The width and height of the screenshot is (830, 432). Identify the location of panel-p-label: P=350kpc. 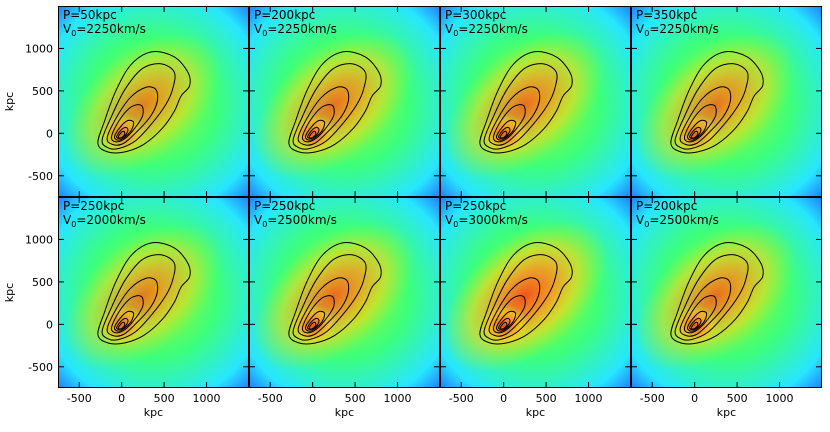
(666, 15).